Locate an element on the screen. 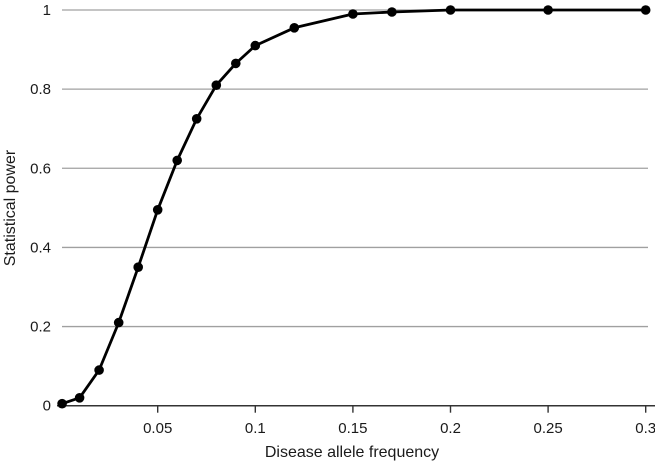 The height and width of the screenshot is (464, 655). y-tick-label: 0 is located at coordinates (47, 406).